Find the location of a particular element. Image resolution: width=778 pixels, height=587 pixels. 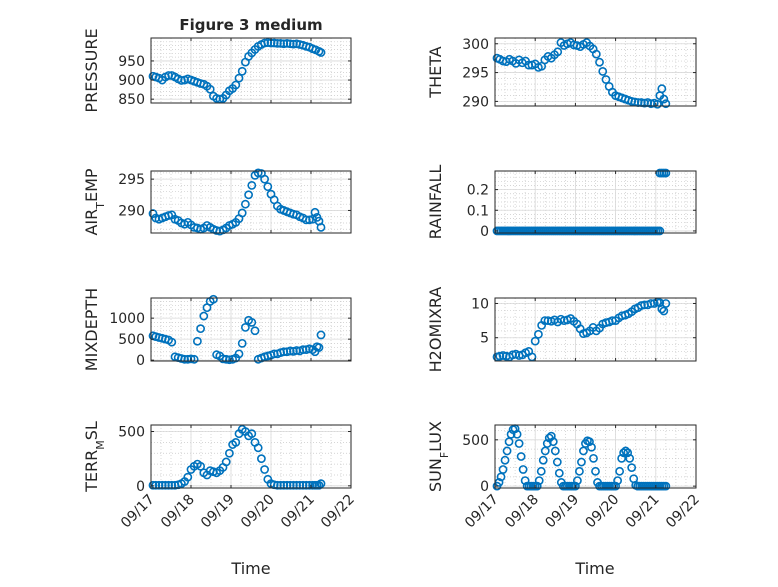

x-axis-label-left: Time is located at coordinates (250, 568).